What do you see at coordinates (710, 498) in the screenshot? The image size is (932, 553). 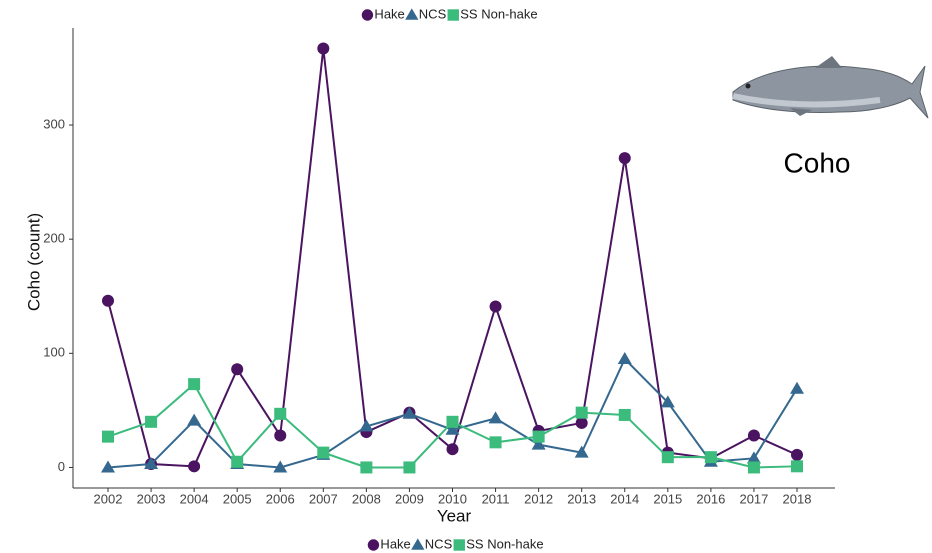 I see `x-tick-label: 2016` at bounding box center [710, 498].